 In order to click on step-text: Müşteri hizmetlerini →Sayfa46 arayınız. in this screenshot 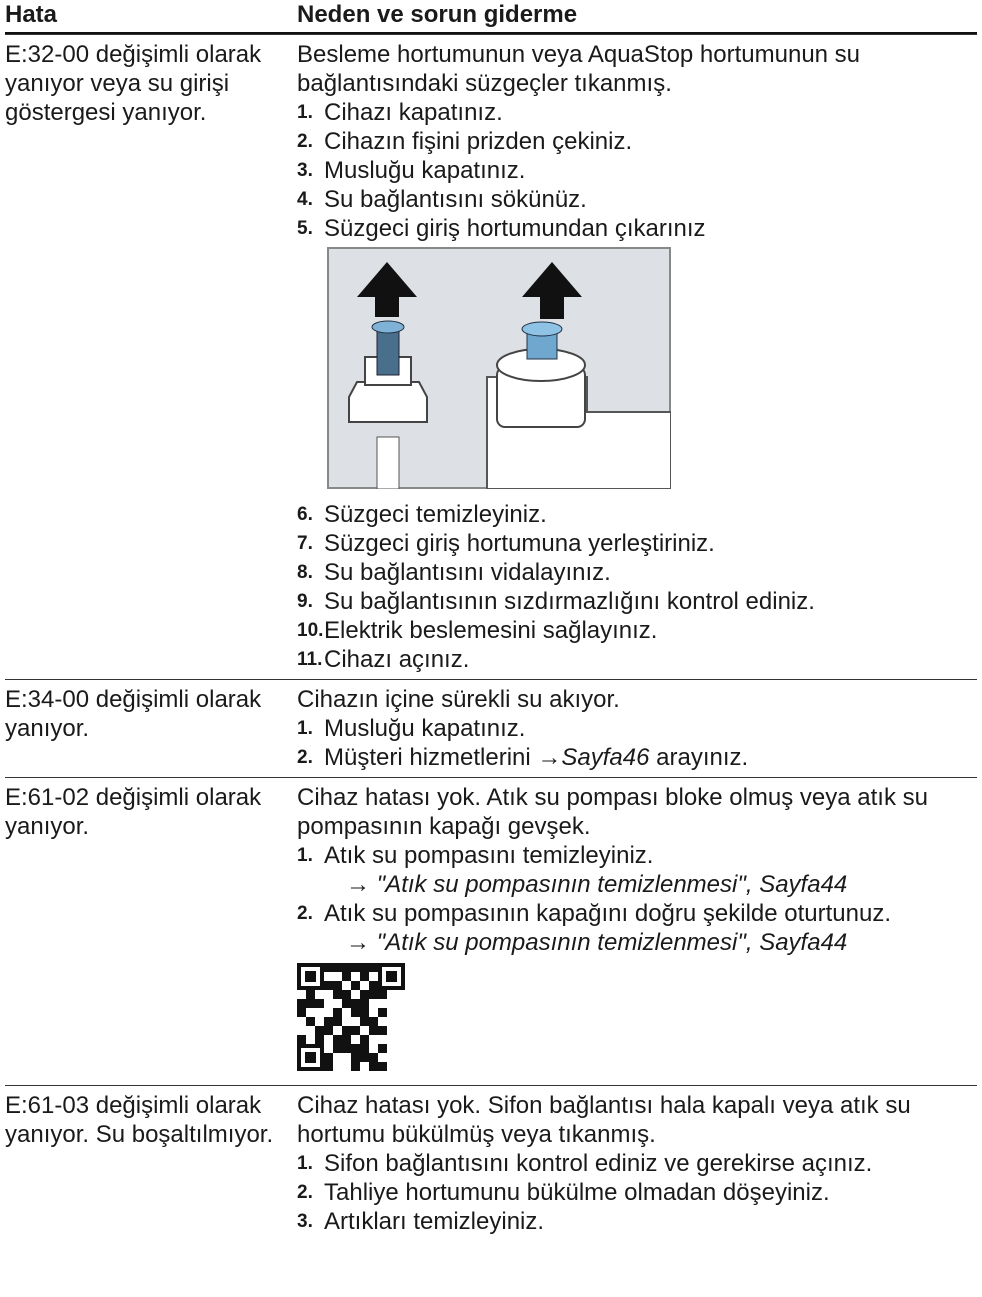, I will do `click(650, 757)`.